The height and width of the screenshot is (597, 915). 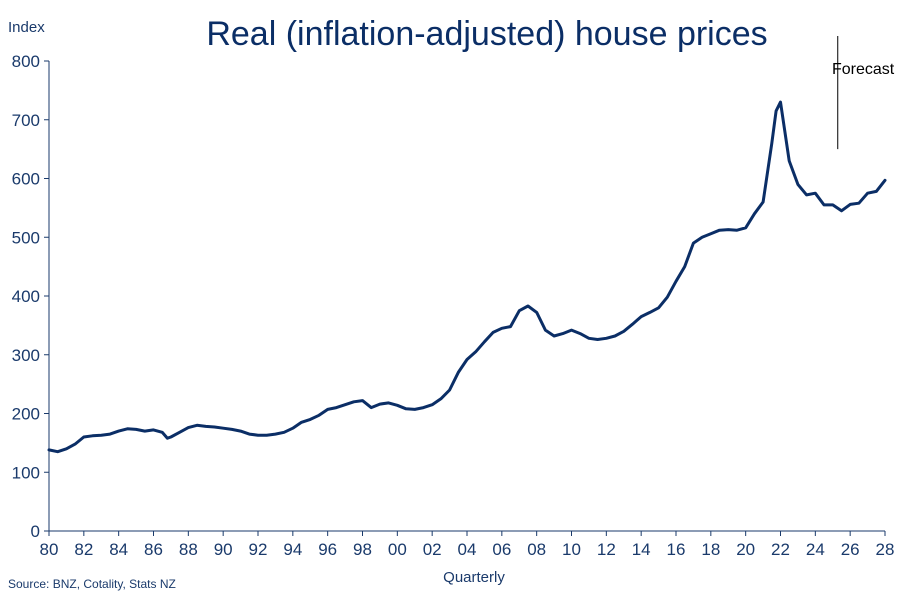 I want to click on x-tick-label: 82, so click(x=83, y=549).